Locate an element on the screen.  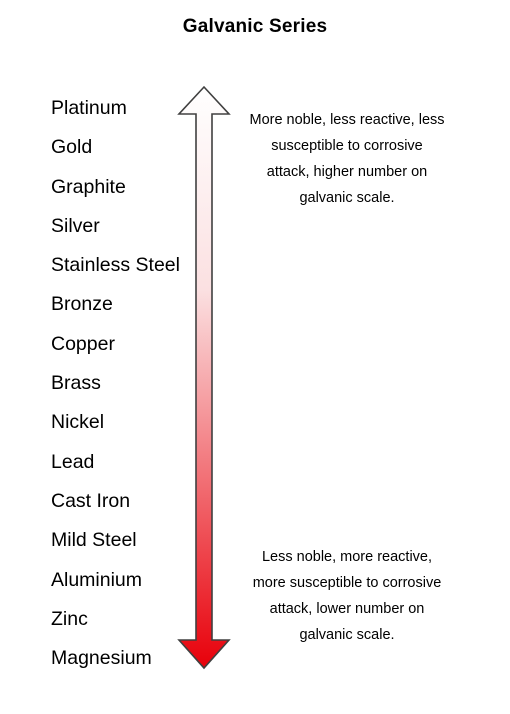
metal-item: Lead is located at coordinates (73, 461).